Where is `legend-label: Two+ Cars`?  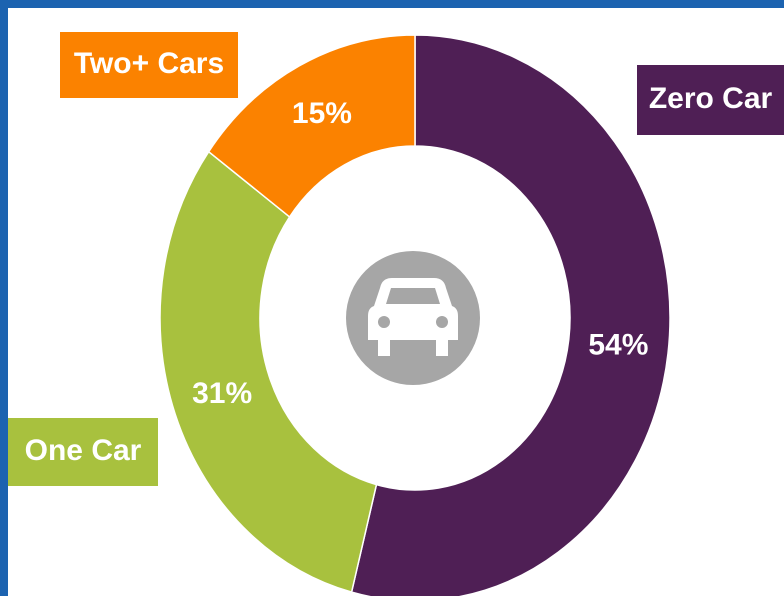 legend-label: Two+ Cars is located at coordinates (149, 63).